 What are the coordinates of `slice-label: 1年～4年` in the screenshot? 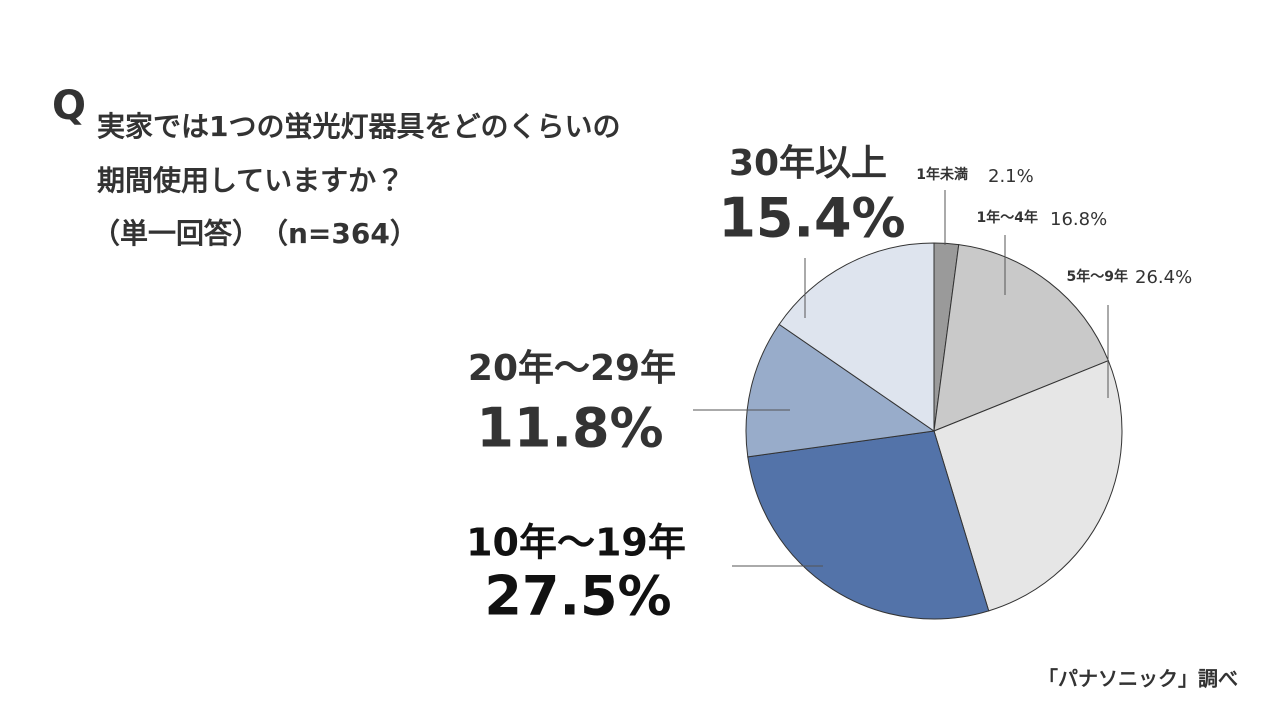 It's located at (1007, 217).